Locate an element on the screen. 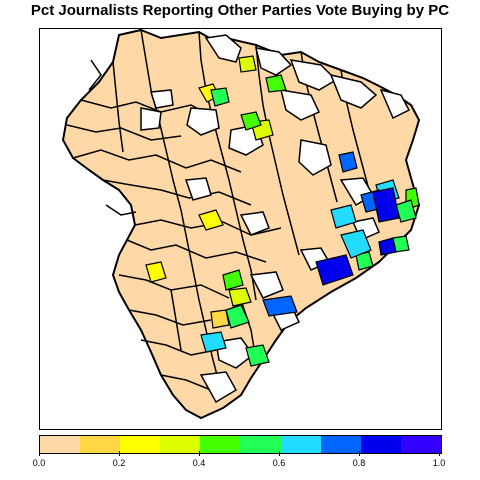 The height and width of the screenshot is (480, 480). legend-tick-label: 0.0 is located at coordinates (39, 463).